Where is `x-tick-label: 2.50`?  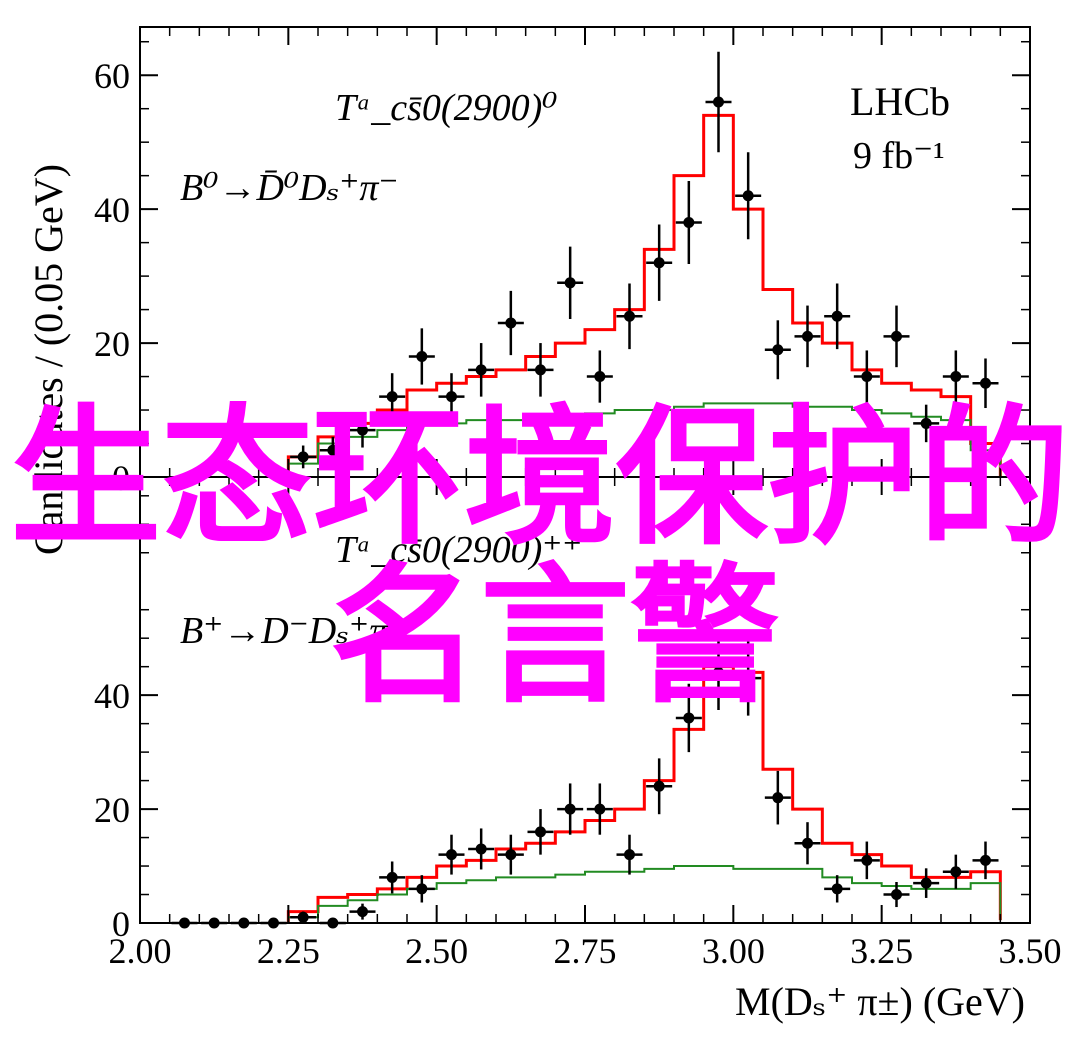
x-tick-label: 2.50 is located at coordinates (436, 951).